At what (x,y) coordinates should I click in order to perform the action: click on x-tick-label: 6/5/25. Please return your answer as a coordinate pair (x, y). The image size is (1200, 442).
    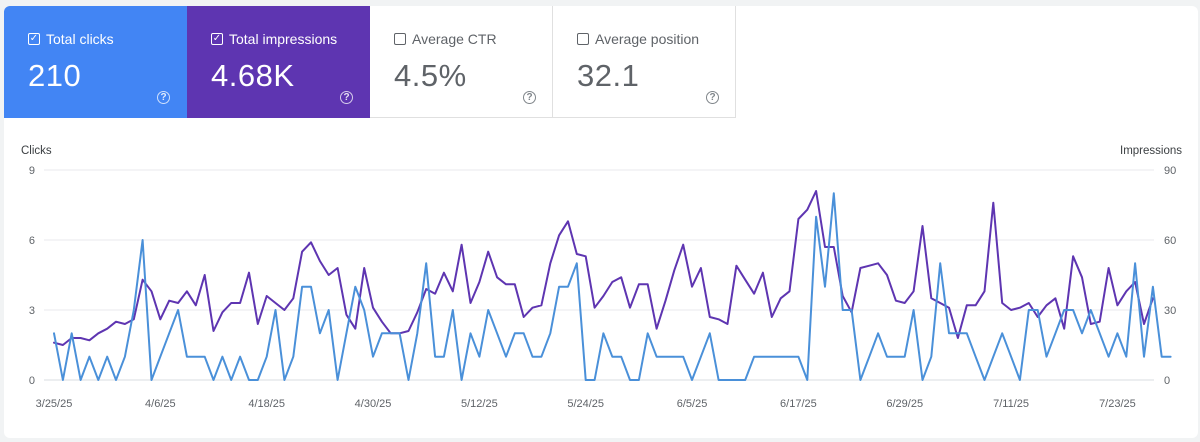
    Looking at the image, I should click on (692, 404).